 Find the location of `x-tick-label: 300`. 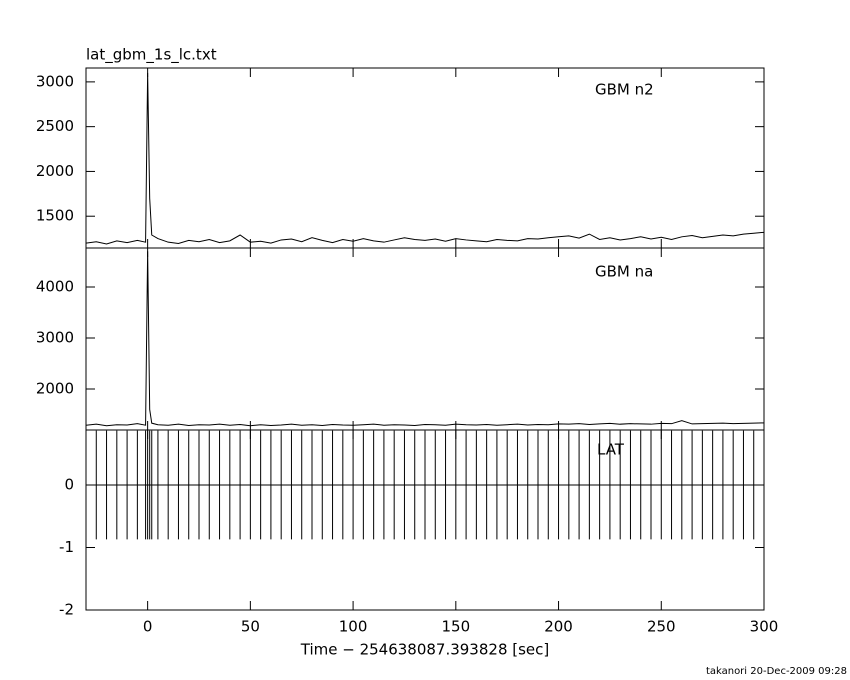

x-tick-label: 300 is located at coordinates (764, 627).